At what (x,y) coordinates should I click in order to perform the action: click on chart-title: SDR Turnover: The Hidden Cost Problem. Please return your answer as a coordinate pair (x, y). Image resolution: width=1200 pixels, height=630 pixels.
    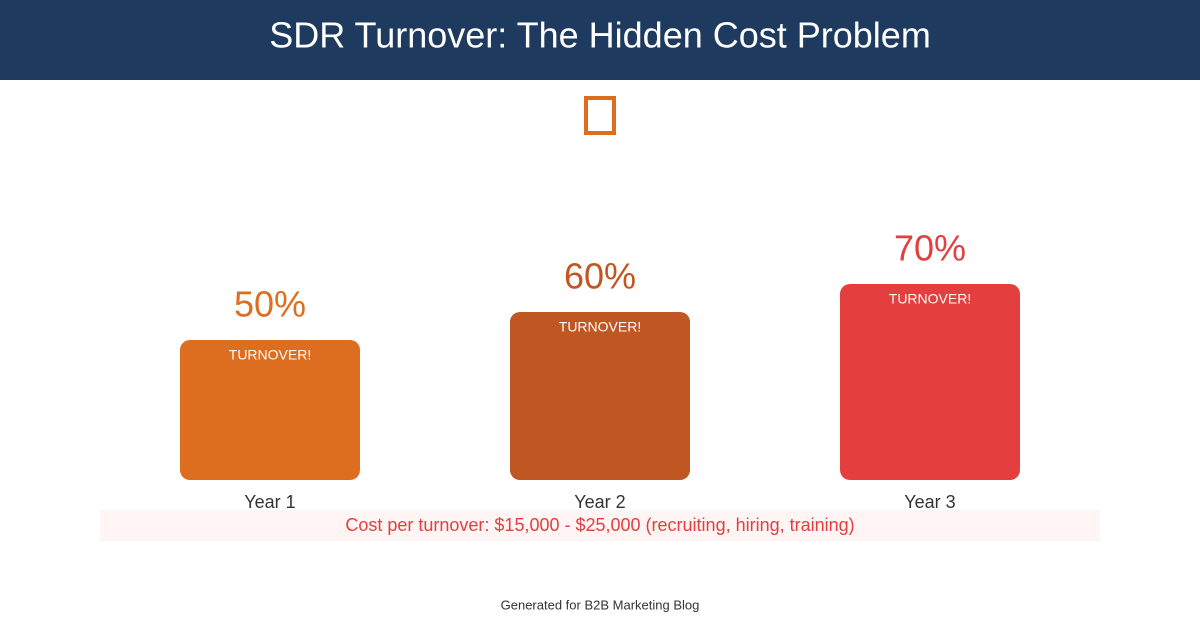
    Looking at the image, I should click on (600, 35).